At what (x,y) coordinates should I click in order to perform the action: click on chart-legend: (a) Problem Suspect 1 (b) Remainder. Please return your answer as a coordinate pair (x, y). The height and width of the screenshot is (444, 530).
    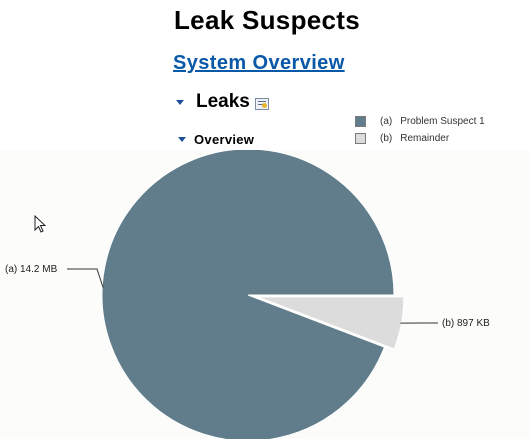
    Looking at the image, I should click on (420, 130).